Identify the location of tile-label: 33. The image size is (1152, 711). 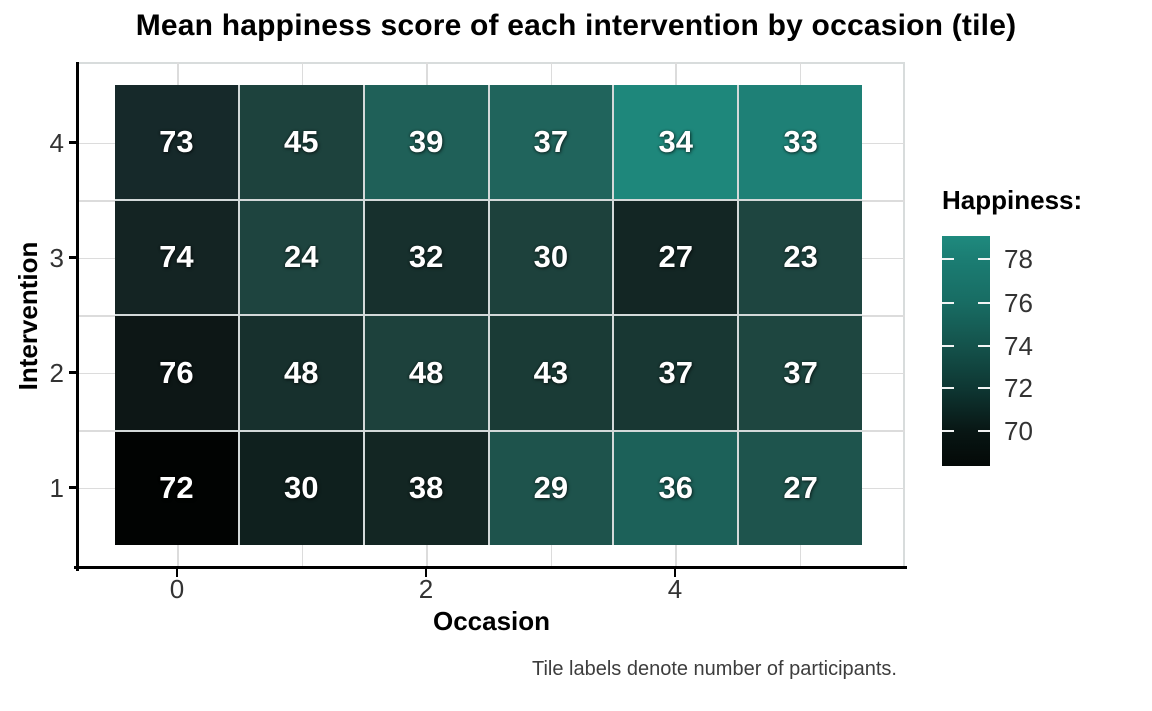
(800, 141).